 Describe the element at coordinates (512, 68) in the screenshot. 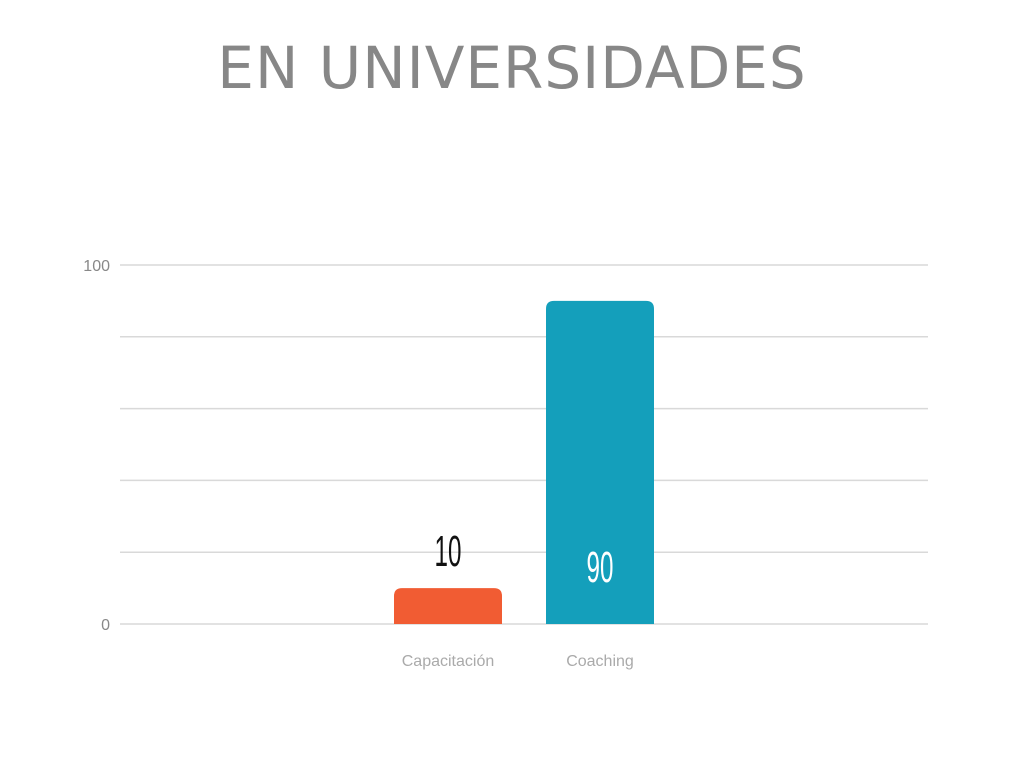

I see `chart-title: EN UNIVERSIDADES` at that location.